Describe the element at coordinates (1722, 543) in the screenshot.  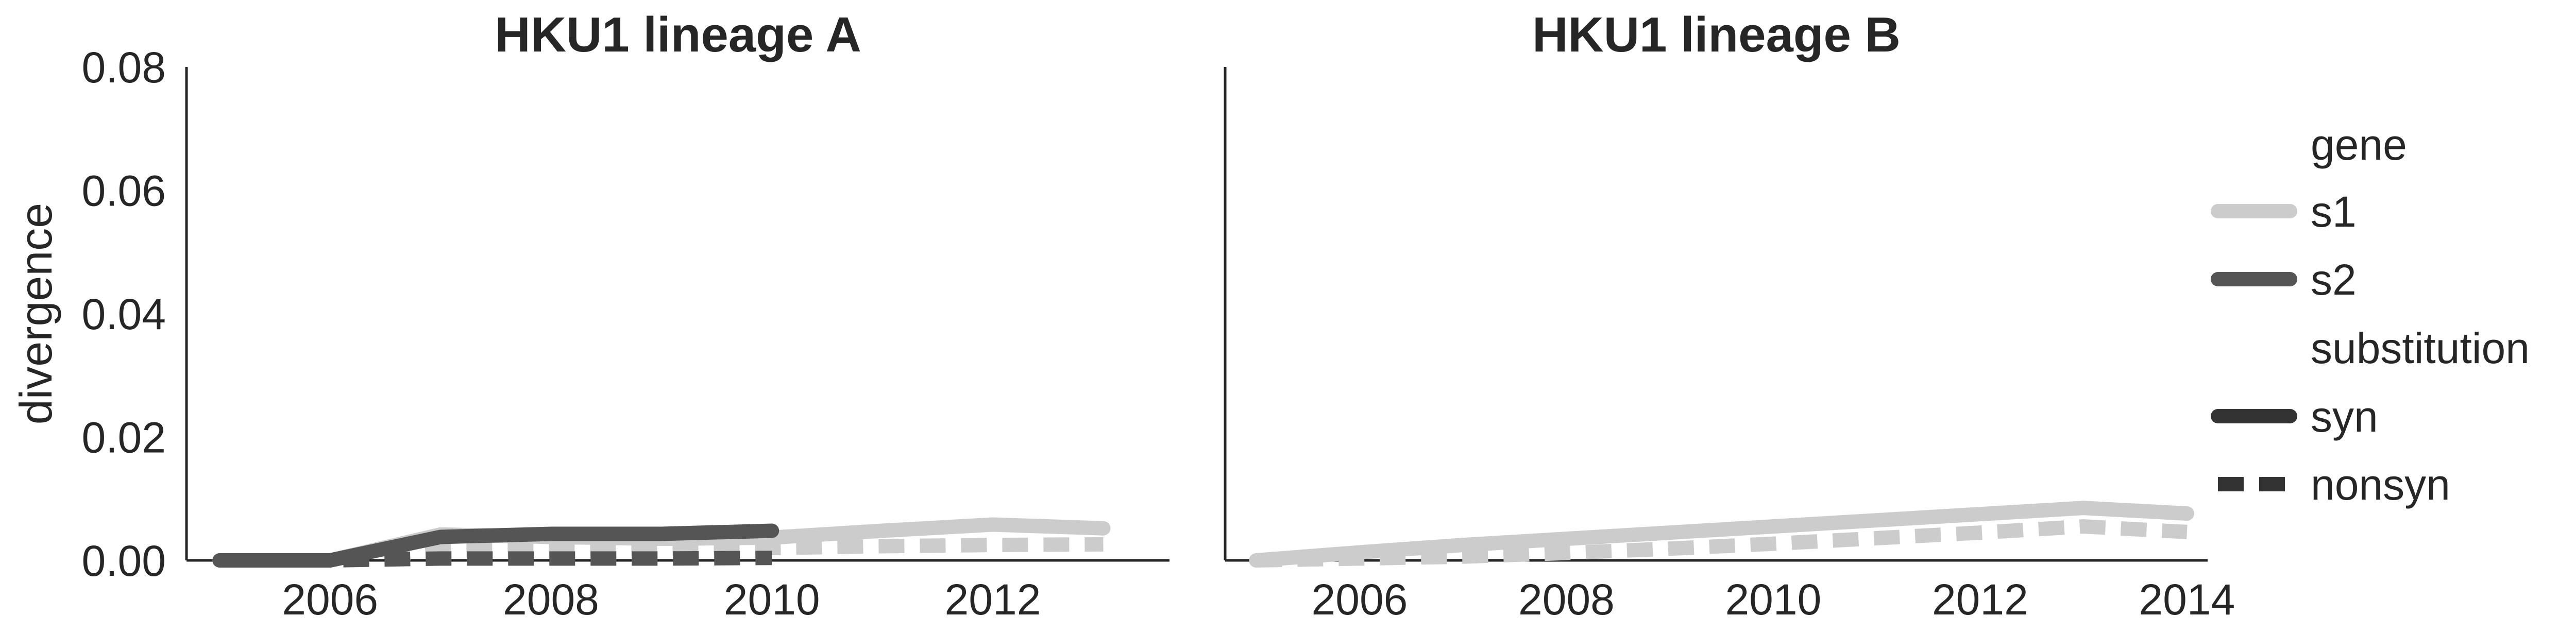
I see `series-line-s1-nonsyn` at that location.